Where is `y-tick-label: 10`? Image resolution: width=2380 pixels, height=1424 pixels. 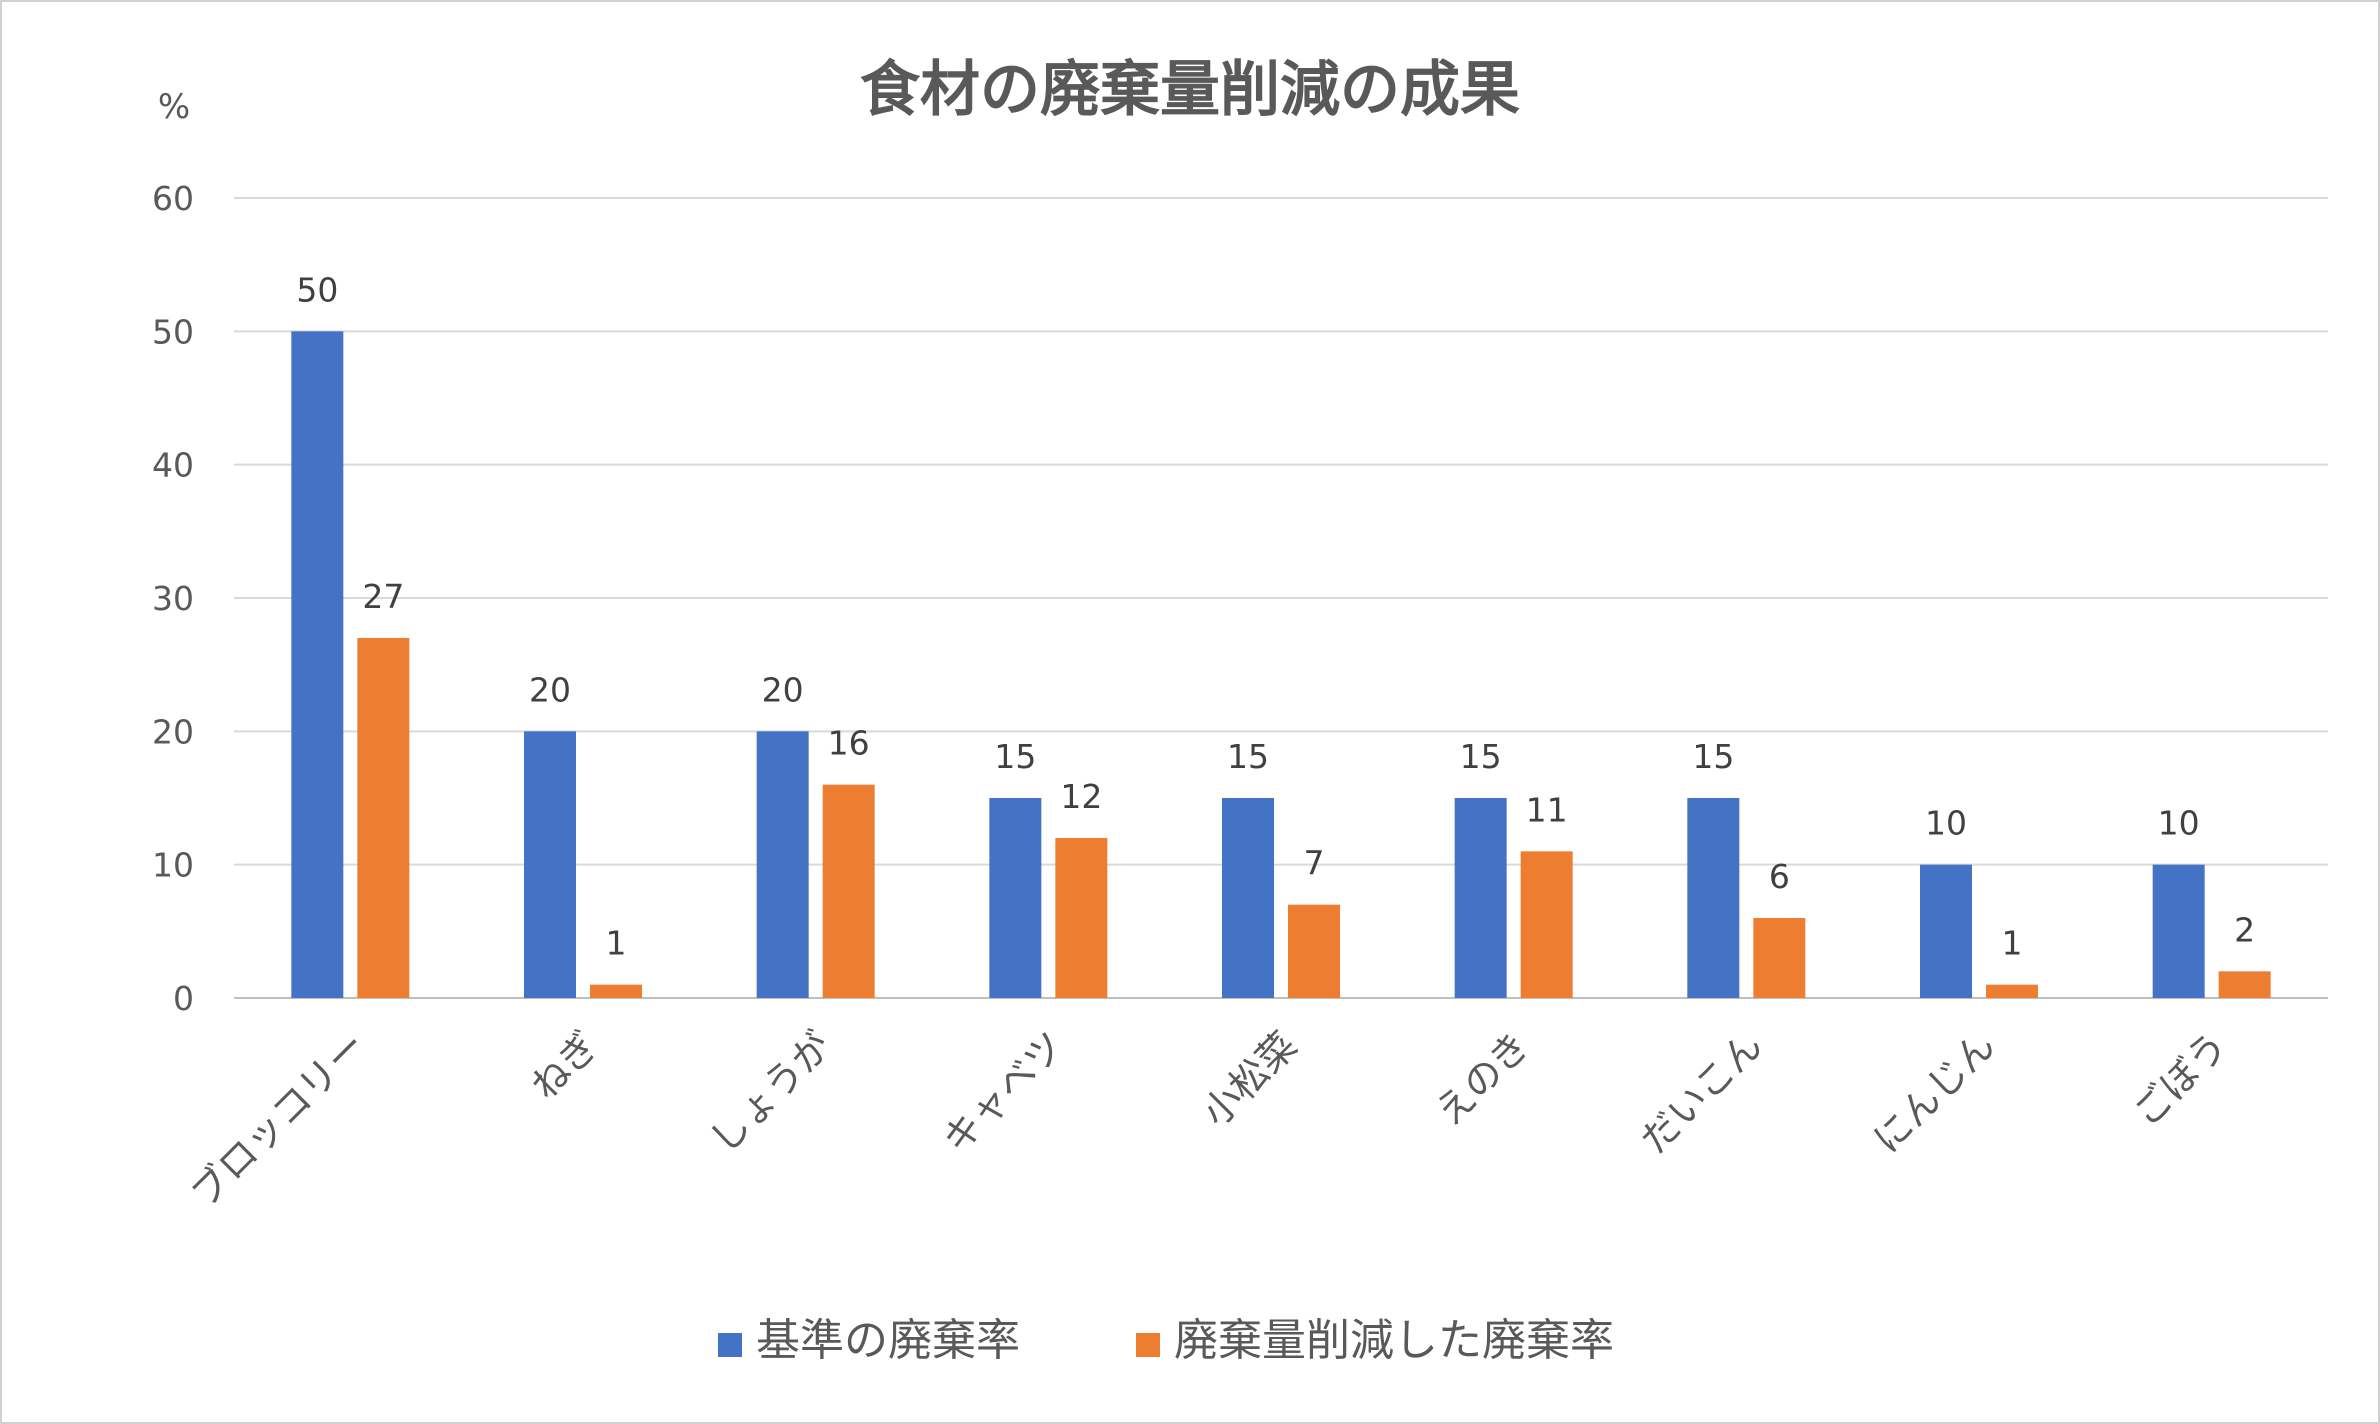 y-tick-label: 10 is located at coordinates (173, 865).